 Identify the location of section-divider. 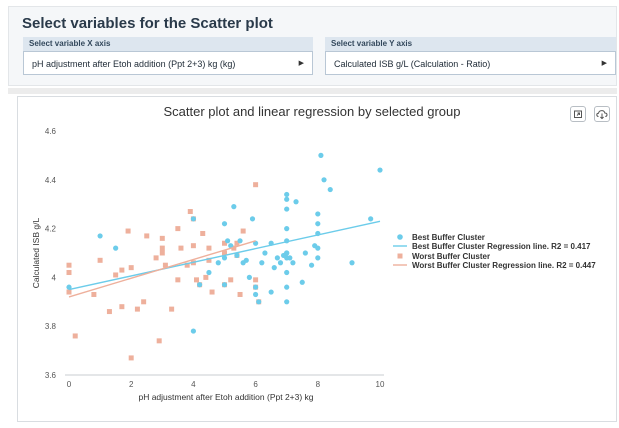
(312, 91).